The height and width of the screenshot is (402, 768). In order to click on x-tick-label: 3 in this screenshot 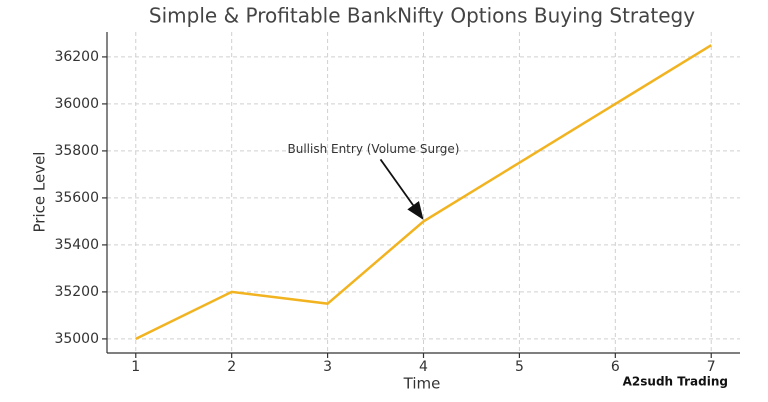, I will do `click(327, 367)`.